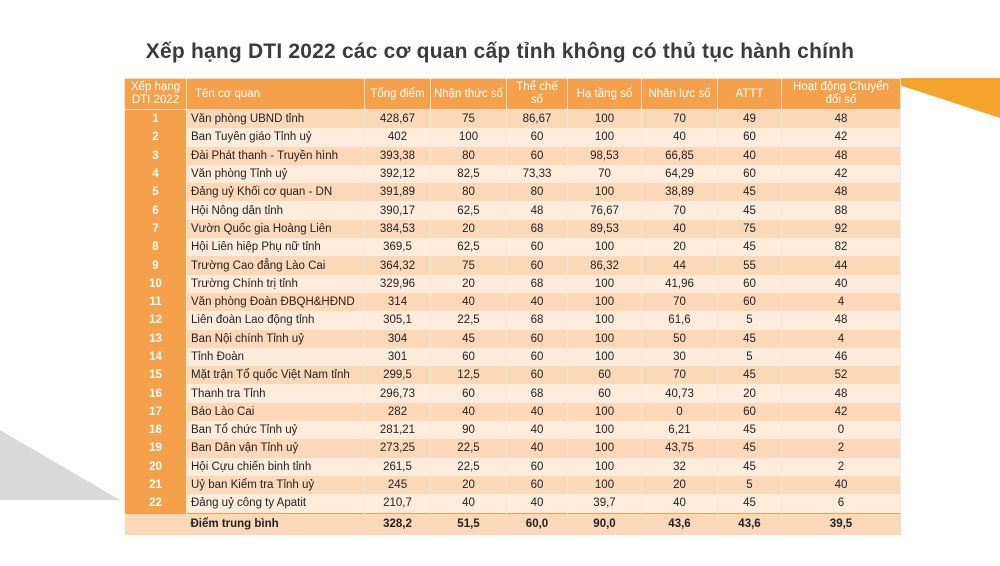 The height and width of the screenshot is (566, 1000). I want to click on activity-cell: 42, so click(841, 412).